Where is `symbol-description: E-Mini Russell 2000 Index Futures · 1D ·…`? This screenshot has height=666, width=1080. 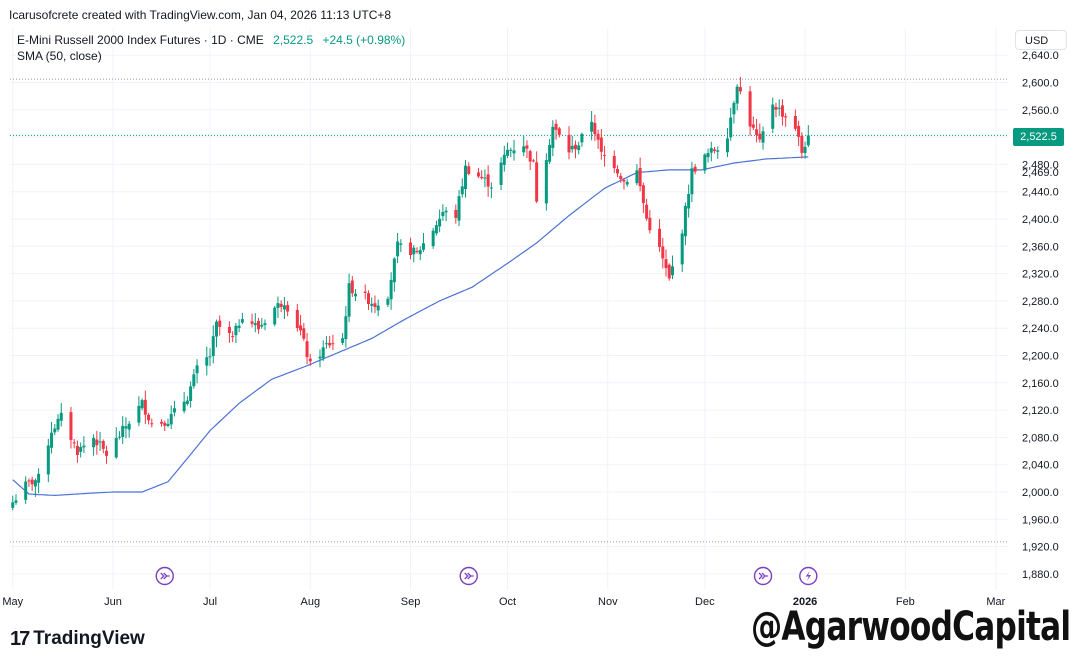
symbol-description: E-Mini Russell 2000 Index Futures · 1D ·… is located at coordinates (140, 40).